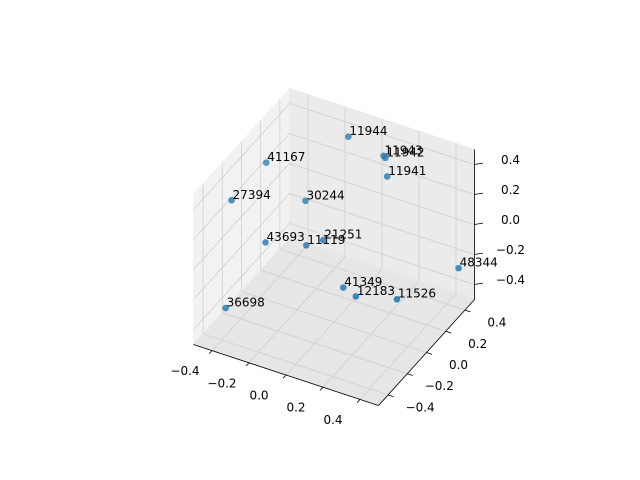  Describe the element at coordinates (407, 171) in the screenshot. I see `point-label: 11941` at that location.